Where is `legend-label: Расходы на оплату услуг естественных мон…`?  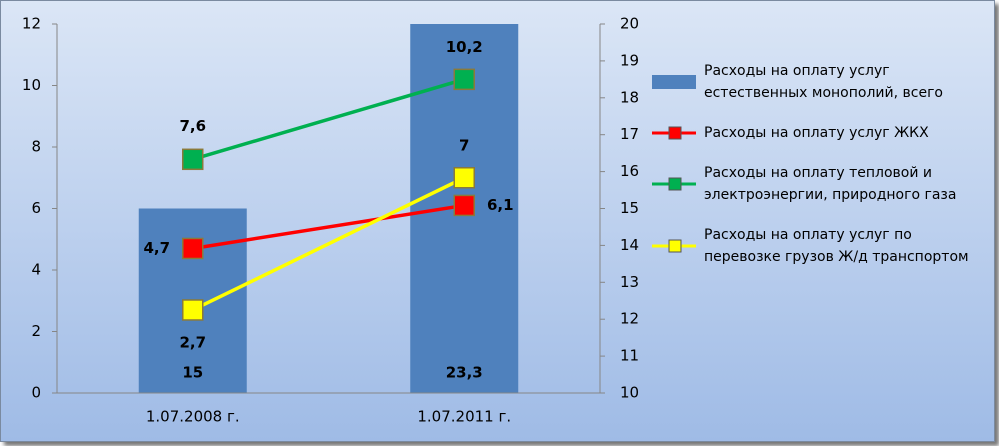
legend-label: Расходы на оплату услуг естественных мон… is located at coordinates (823, 82).